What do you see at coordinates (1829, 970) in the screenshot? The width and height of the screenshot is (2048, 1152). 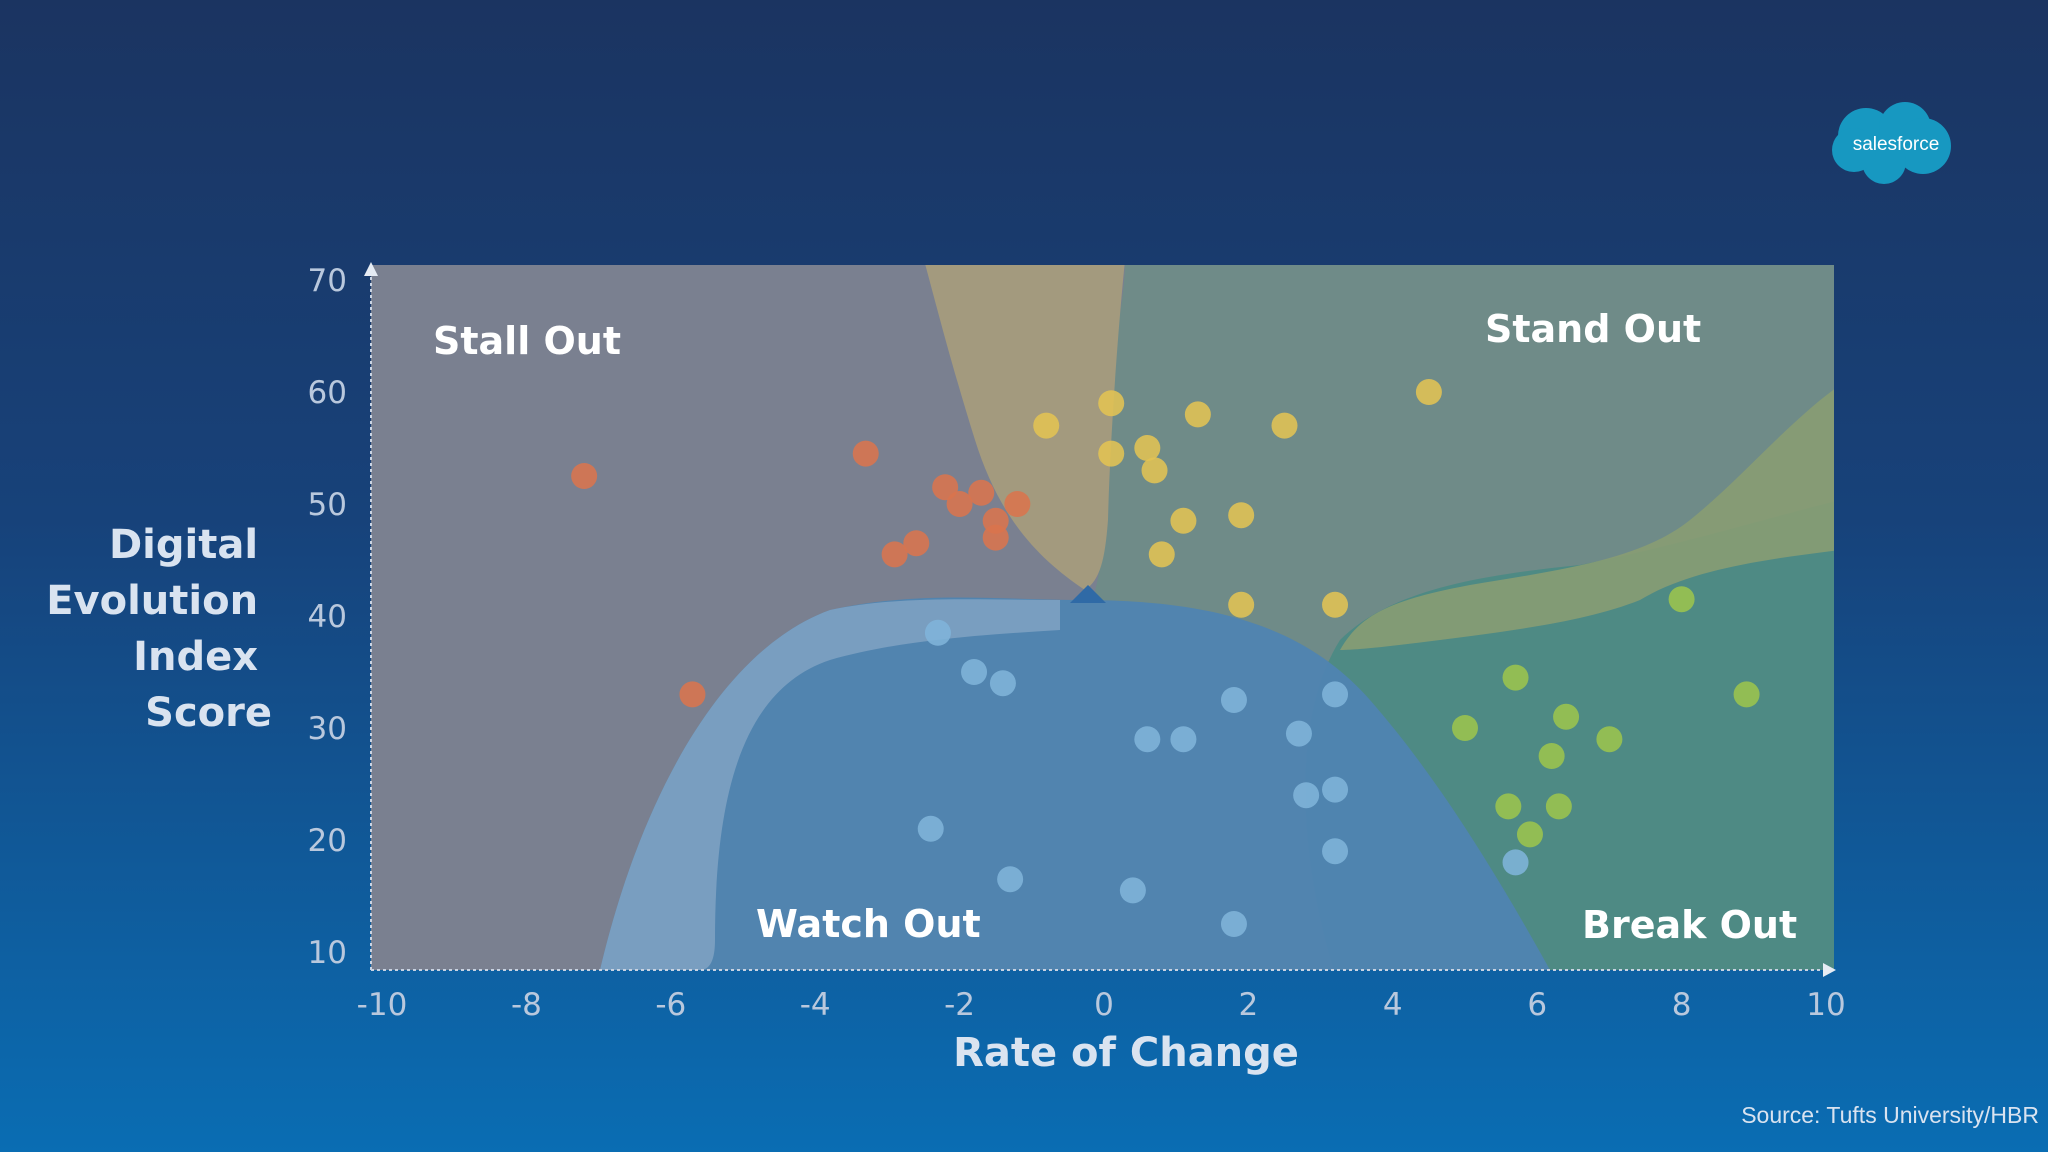 I see `x-axis-arrow-icon` at bounding box center [1829, 970].